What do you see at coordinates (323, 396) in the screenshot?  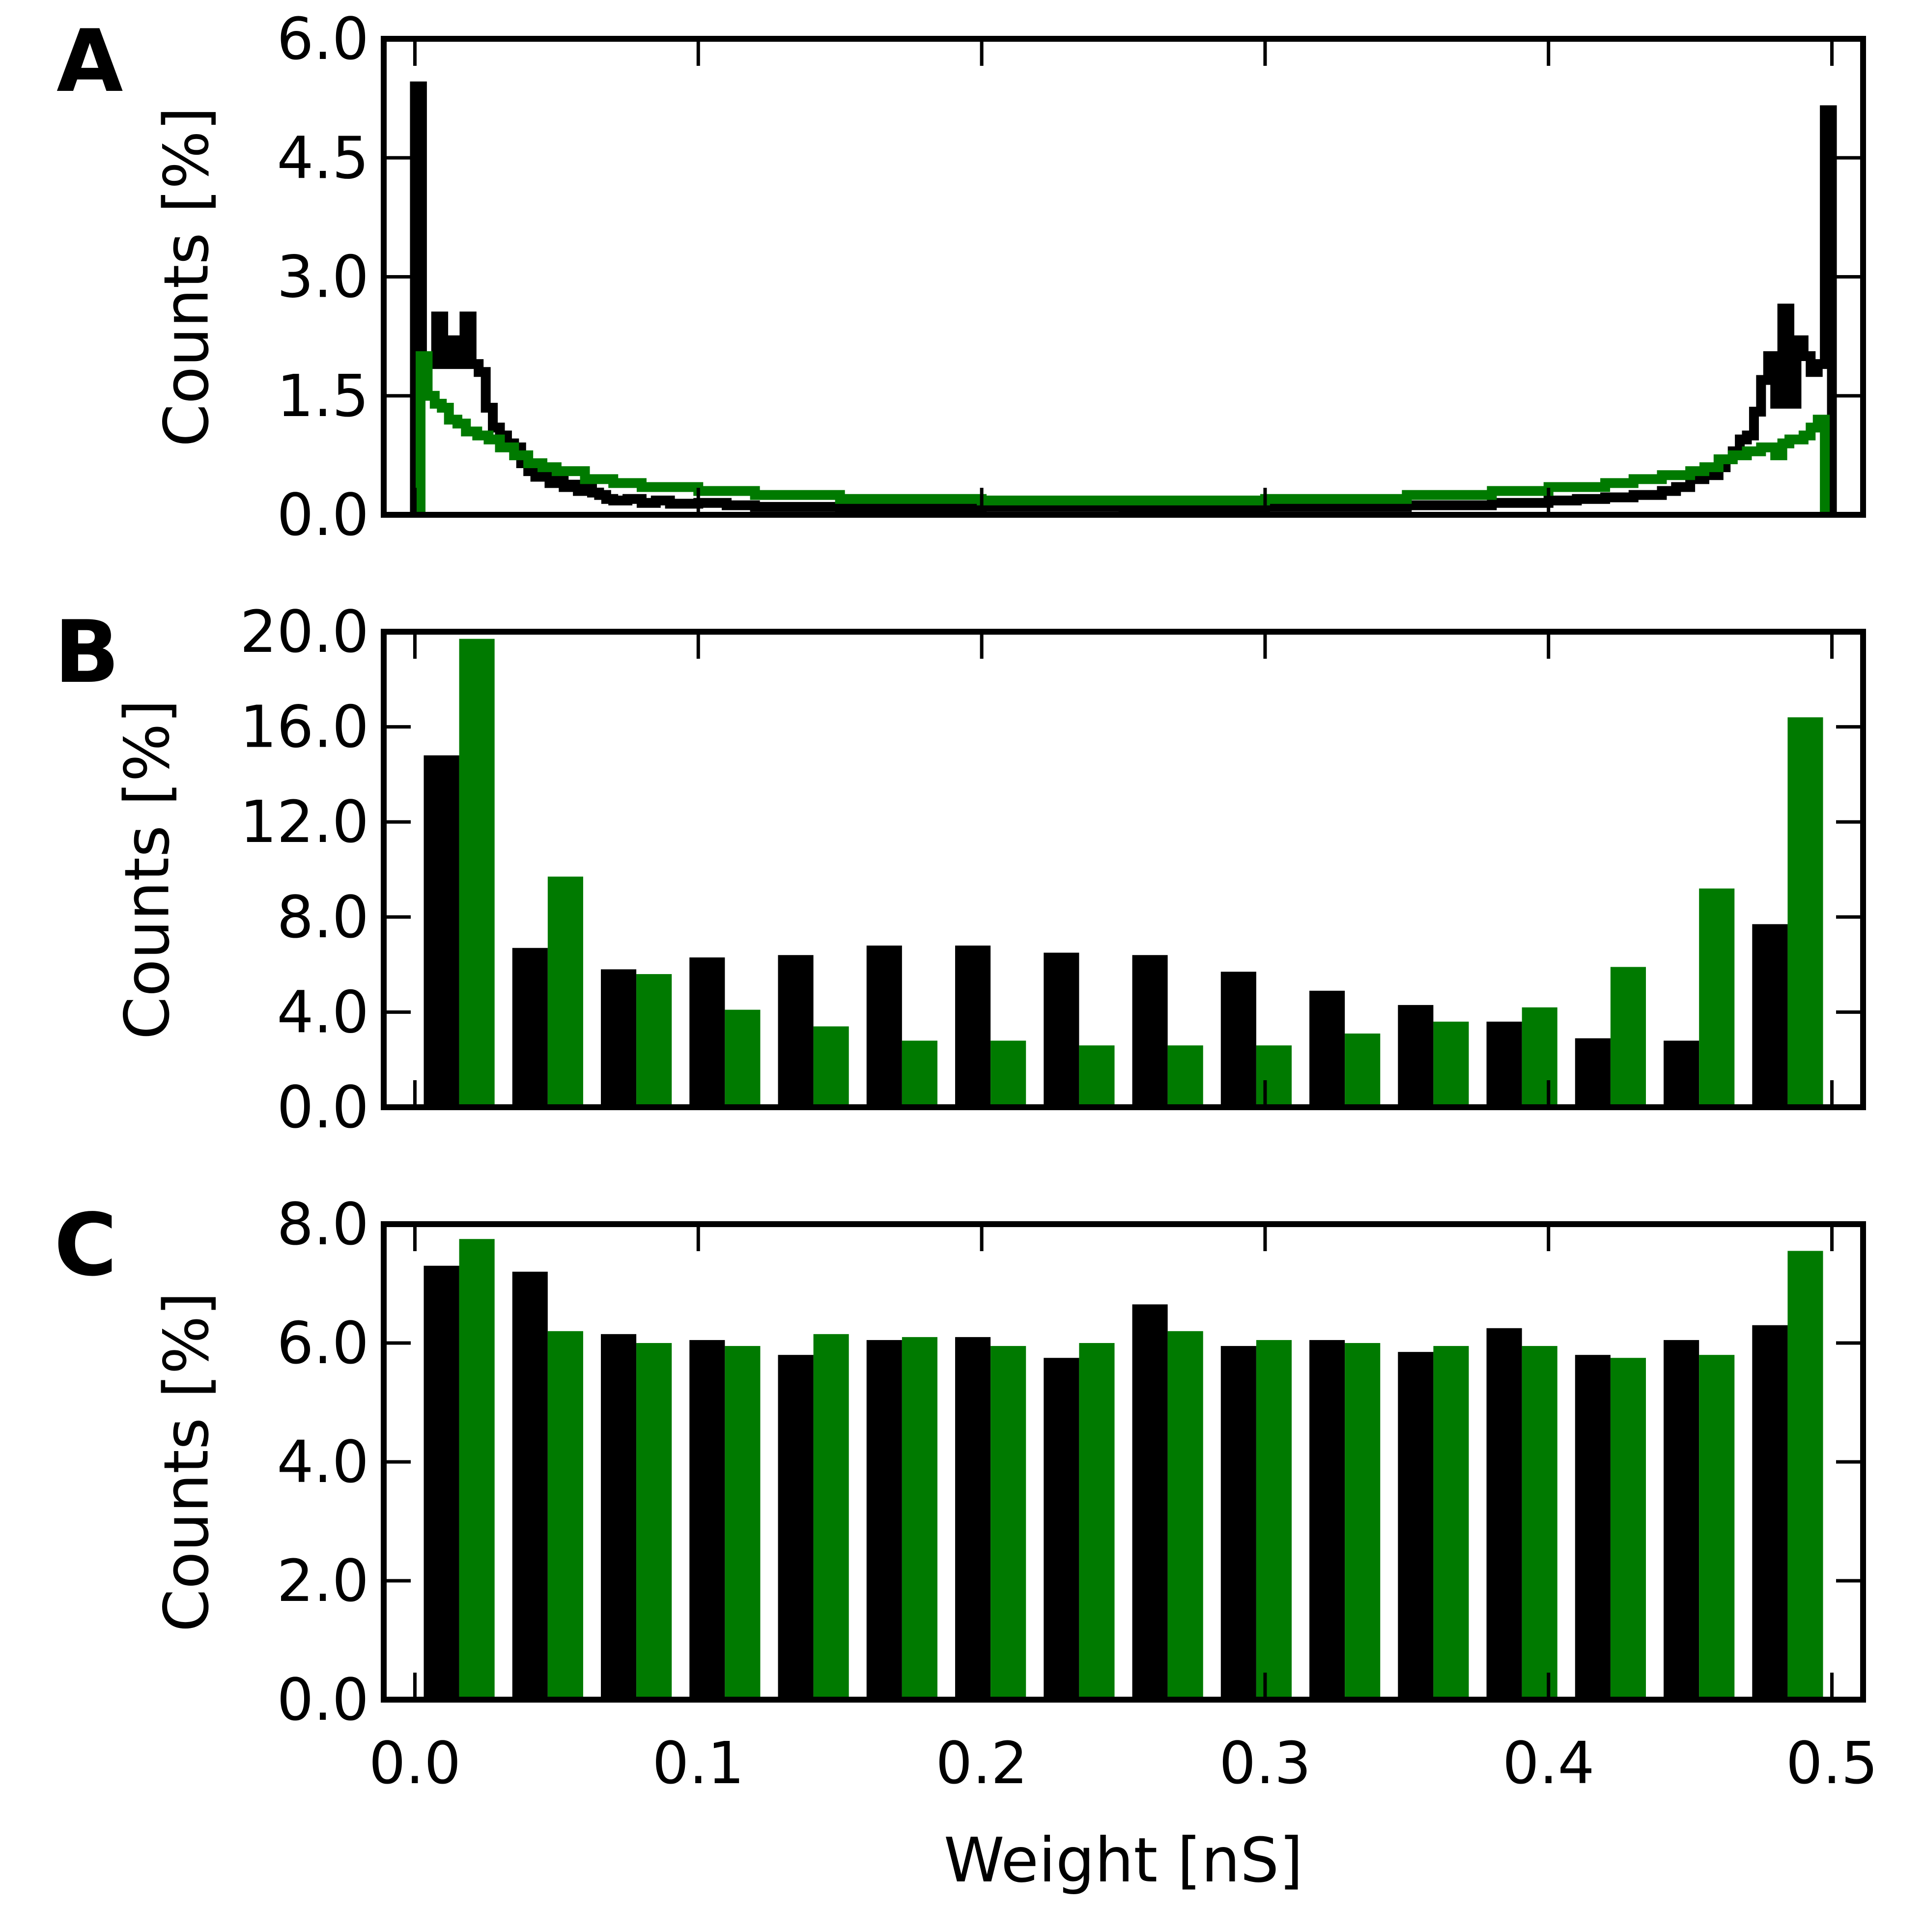 I see `y-tick-label: 1.5` at bounding box center [323, 396].